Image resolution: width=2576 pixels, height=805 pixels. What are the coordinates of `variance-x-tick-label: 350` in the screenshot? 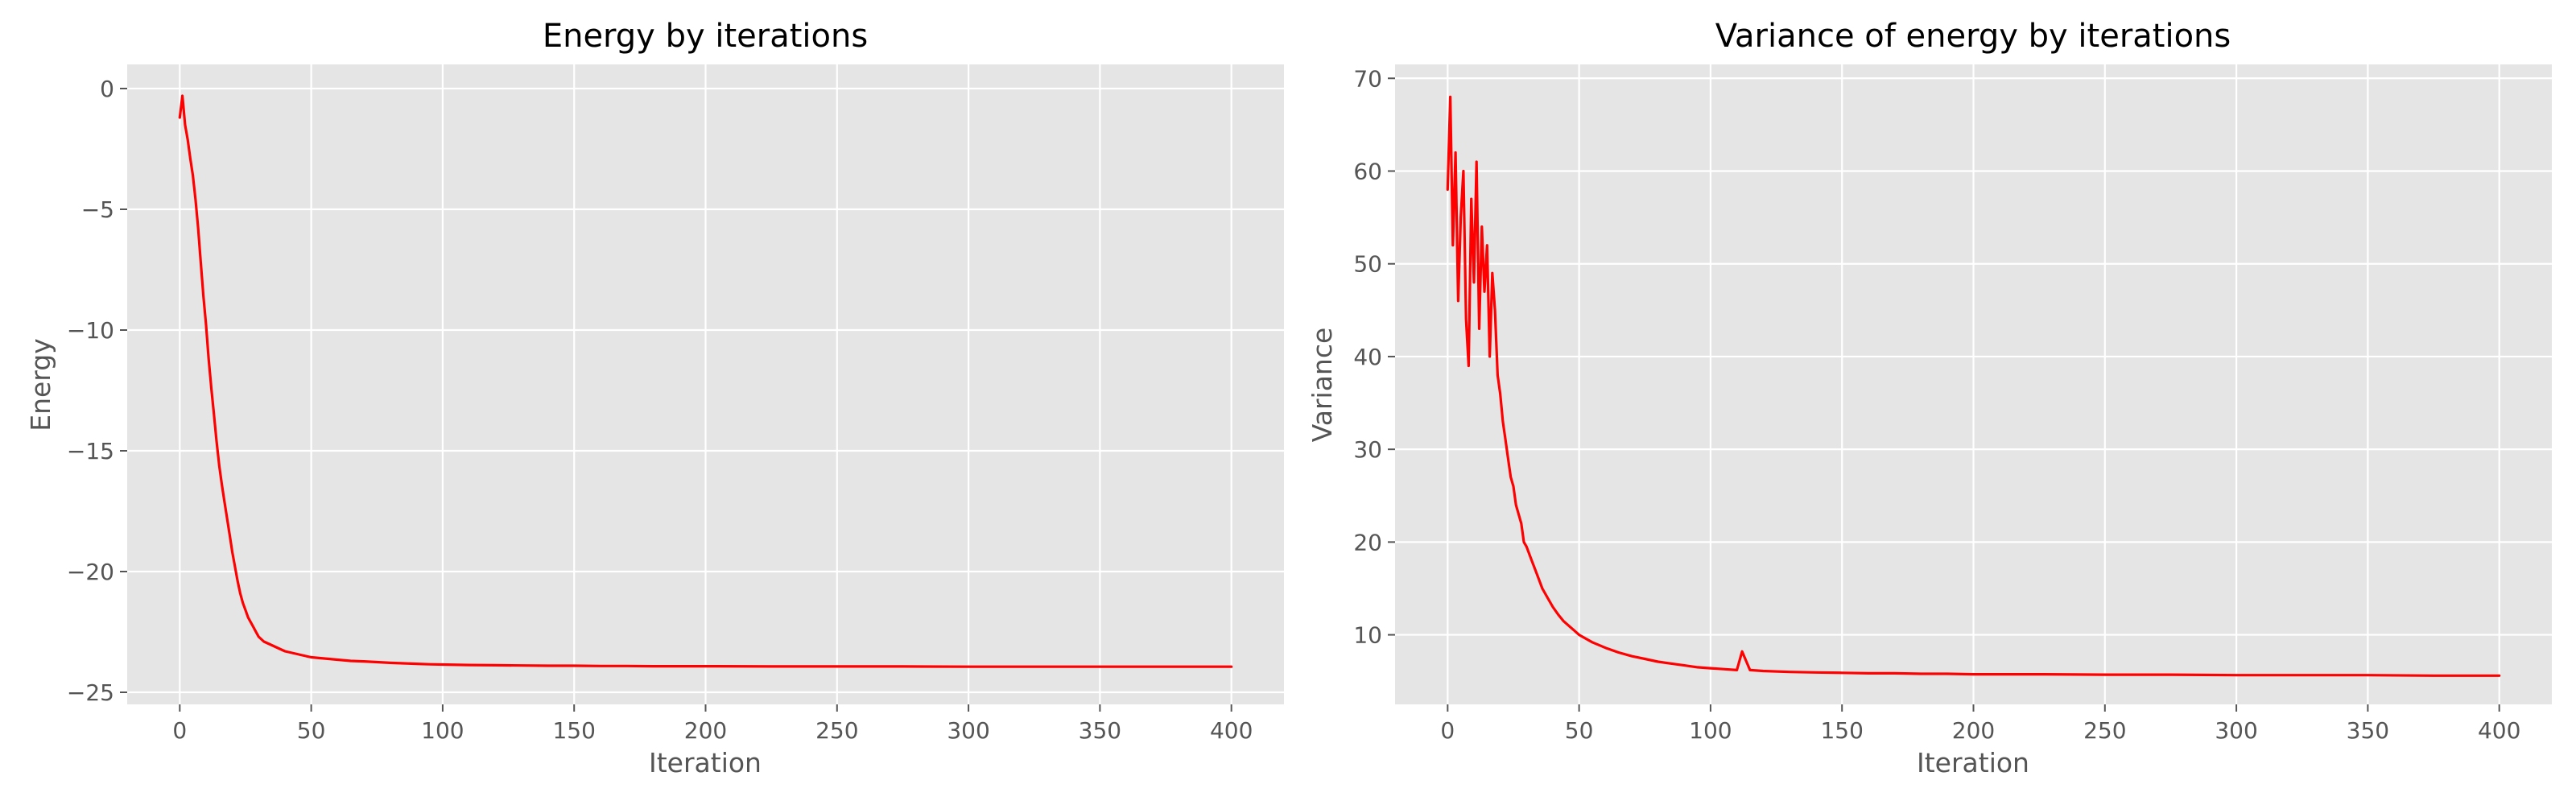 It's located at (2368, 730).